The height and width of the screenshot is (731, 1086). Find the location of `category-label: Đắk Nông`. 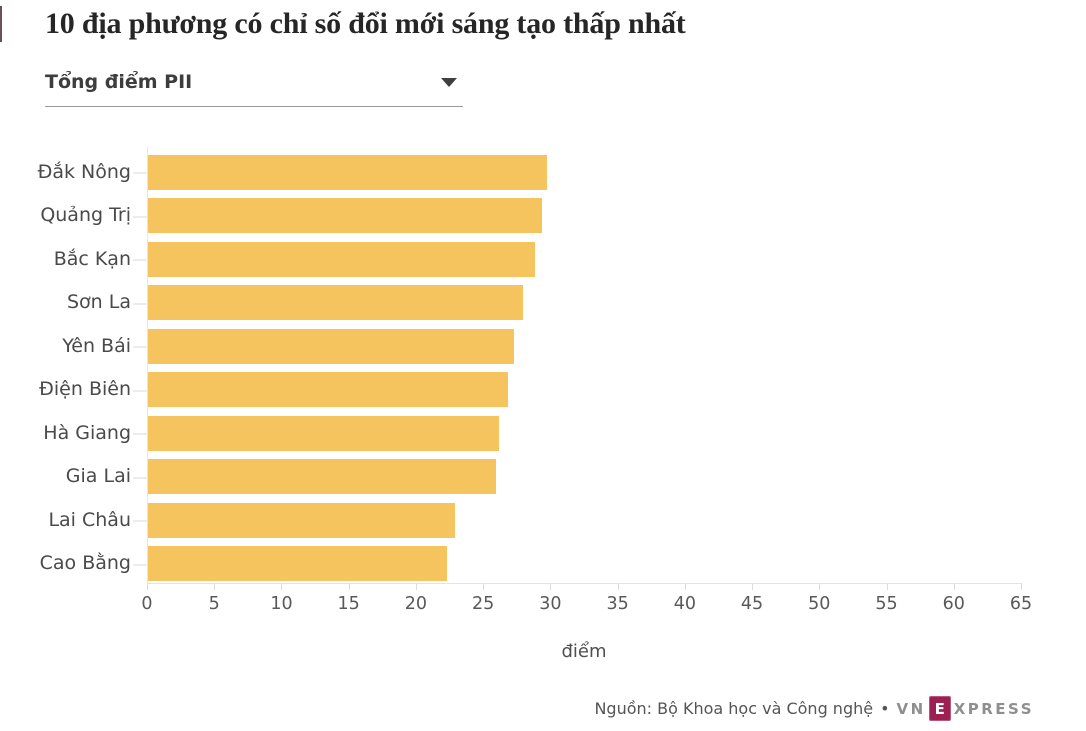

category-label: Đắk Nông is located at coordinates (84, 171).